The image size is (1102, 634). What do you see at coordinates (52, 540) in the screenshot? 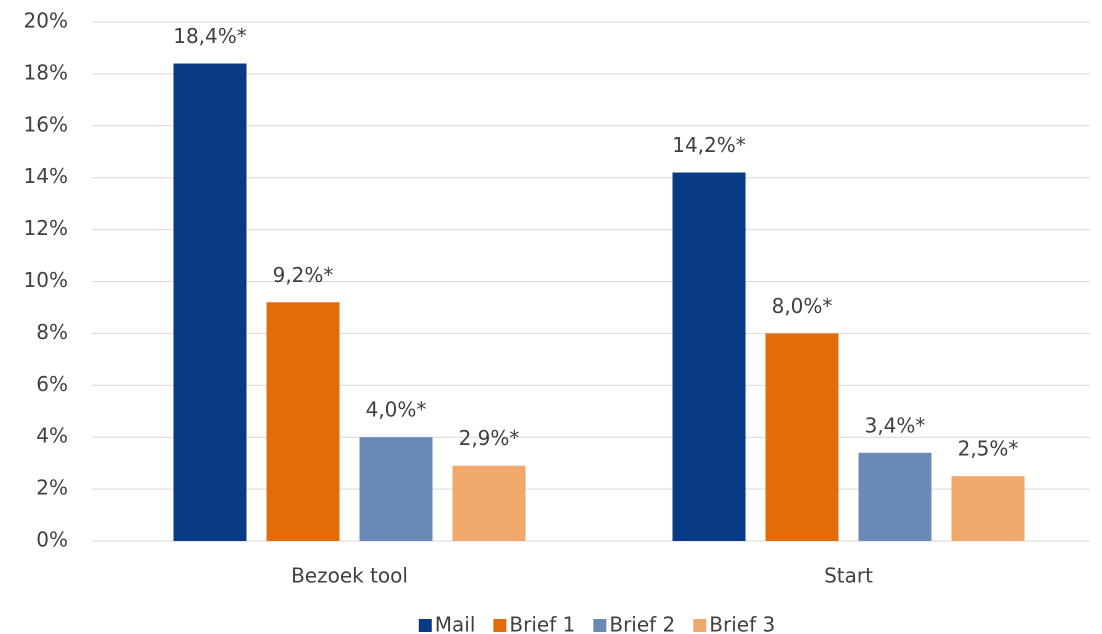
I see `y-tick-label: 0%` at bounding box center [52, 540].